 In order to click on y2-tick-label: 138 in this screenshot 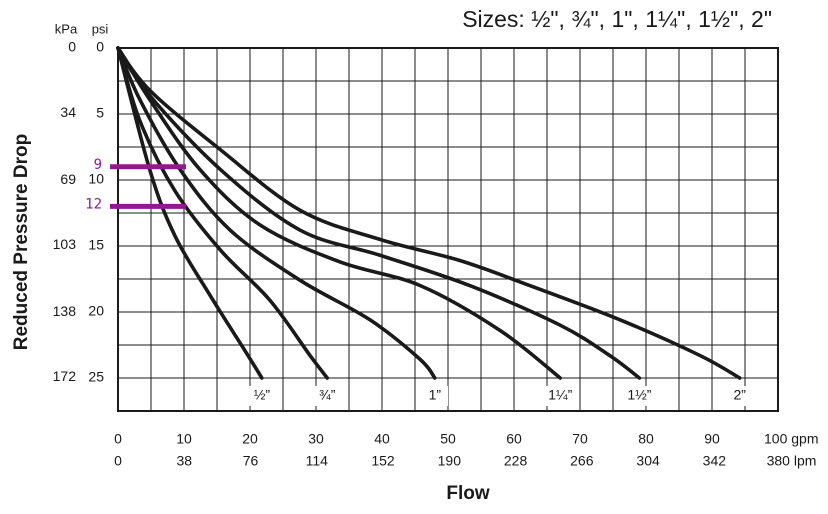, I will do `click(65, 311)`.